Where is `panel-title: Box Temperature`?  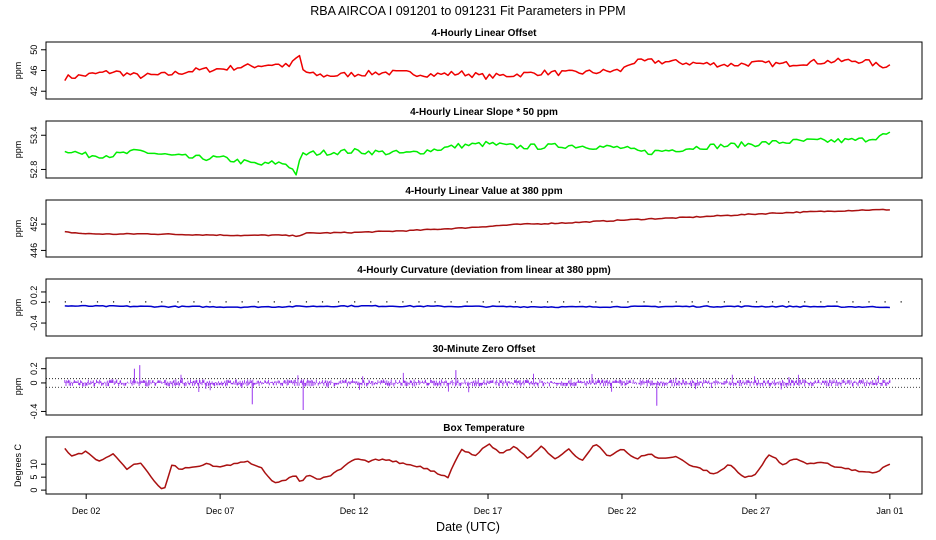
panel-title: Box Temperature is located at coordinates (484, 428).